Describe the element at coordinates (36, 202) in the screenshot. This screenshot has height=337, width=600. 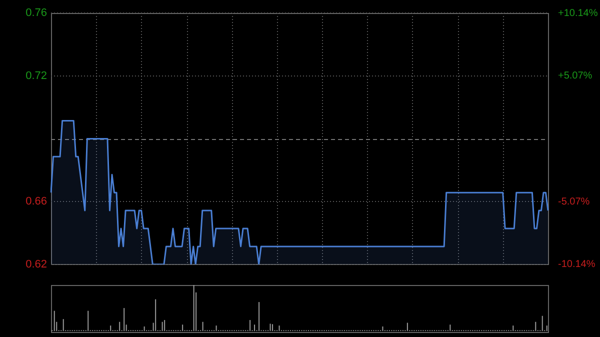
I see `y-tick-label: 0.66` at that location.